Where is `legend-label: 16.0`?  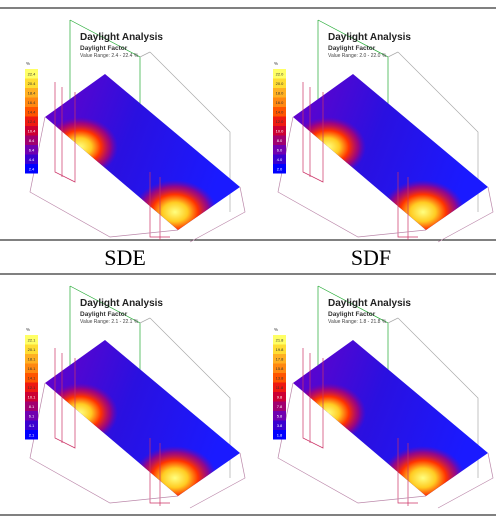 legend-label: 16.0 is located at coordinates (280, 102).